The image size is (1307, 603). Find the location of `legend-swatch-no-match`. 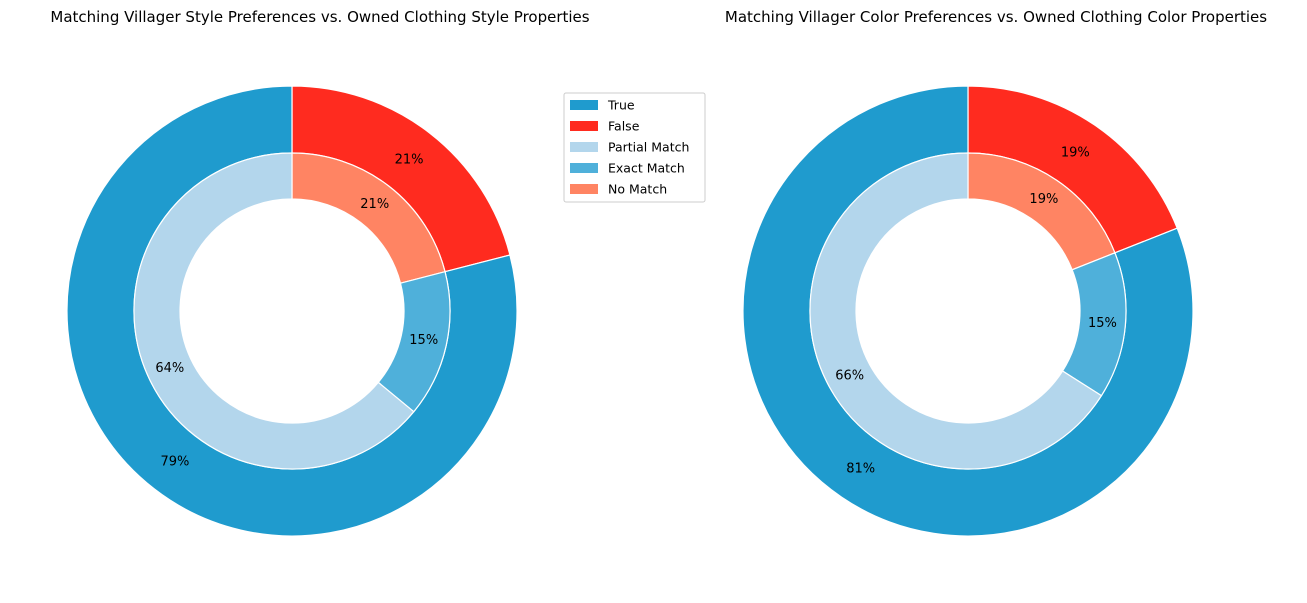

legend-swatch-no-match is located at coordinates (584, 189).